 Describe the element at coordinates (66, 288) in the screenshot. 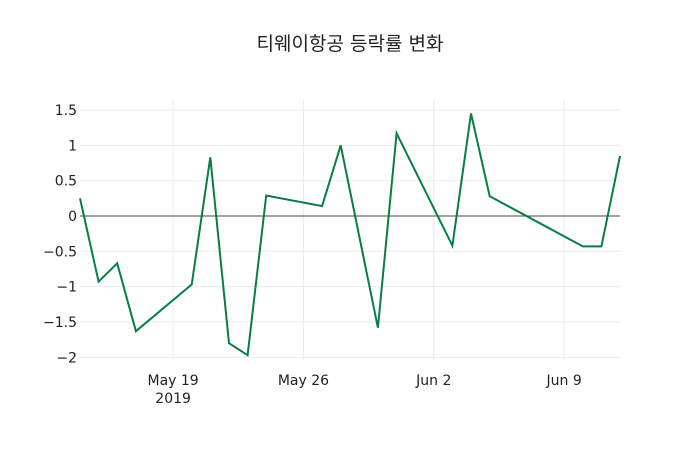

I see `y-tick-label: −1` at that location.